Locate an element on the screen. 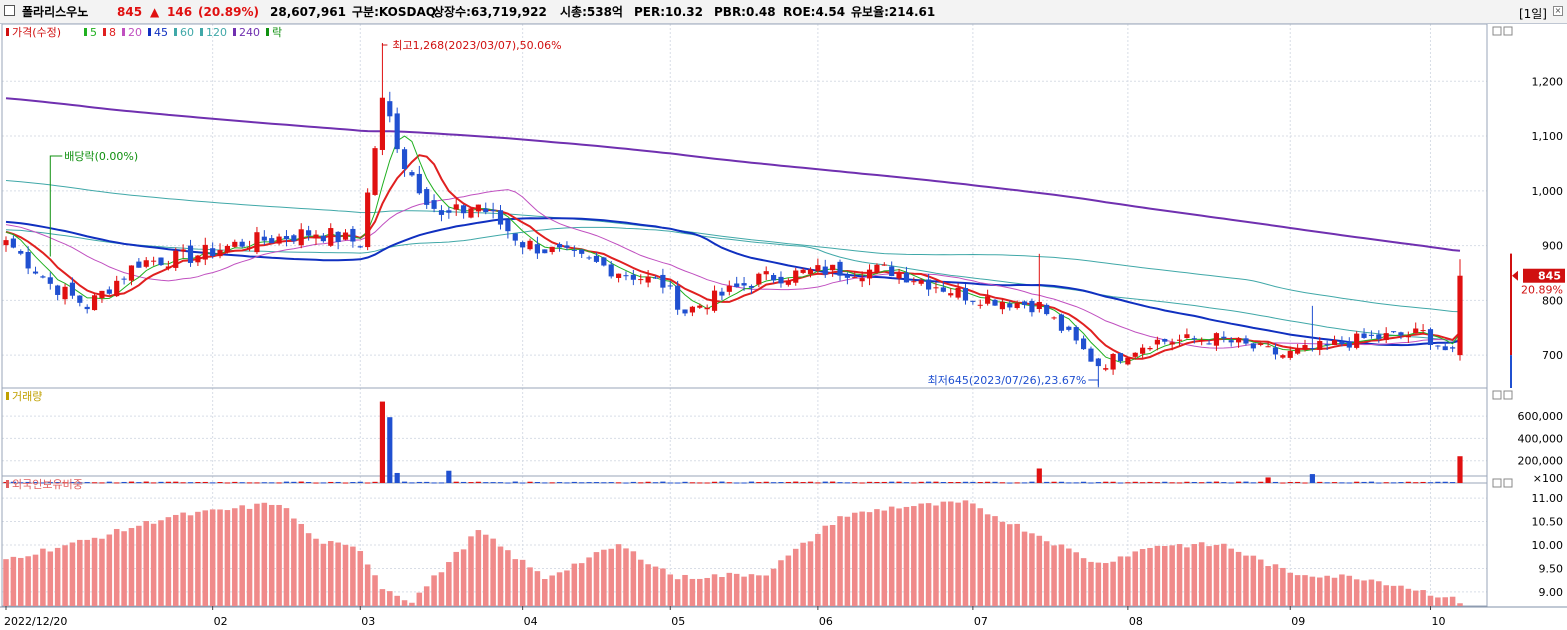 Image resolution: width=1567 pixels, height=630 pixels. select-checkbox is located at coordinates (9, 10).